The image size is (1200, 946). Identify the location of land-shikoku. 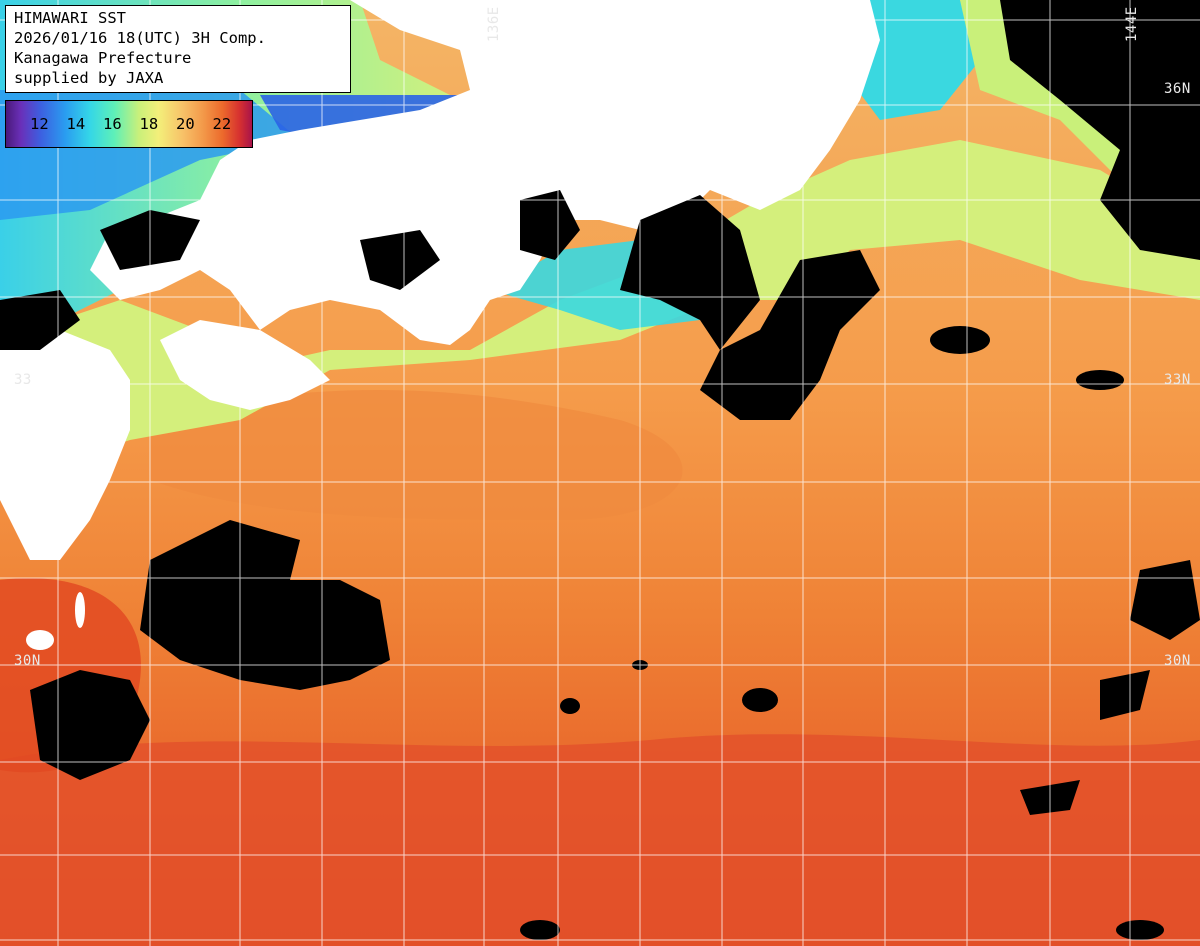
(245, 365).